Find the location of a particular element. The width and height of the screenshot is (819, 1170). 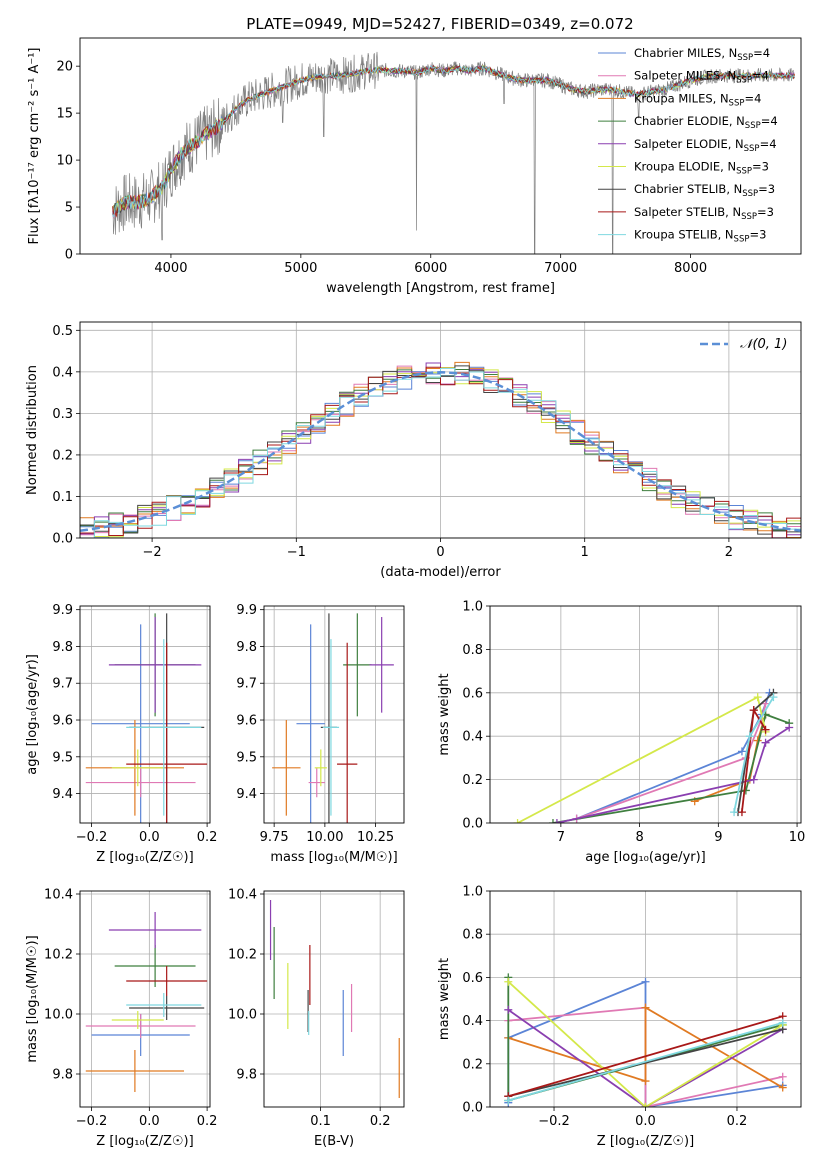

weight-line-chabrier-elodie is located at coordinates (671, 768).